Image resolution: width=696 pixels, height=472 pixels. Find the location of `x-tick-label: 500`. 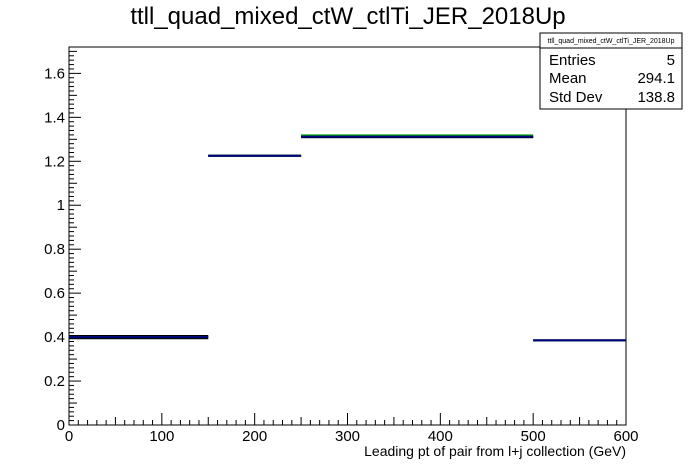

x-tick-label: 500 is located at coordinates (533, 436).